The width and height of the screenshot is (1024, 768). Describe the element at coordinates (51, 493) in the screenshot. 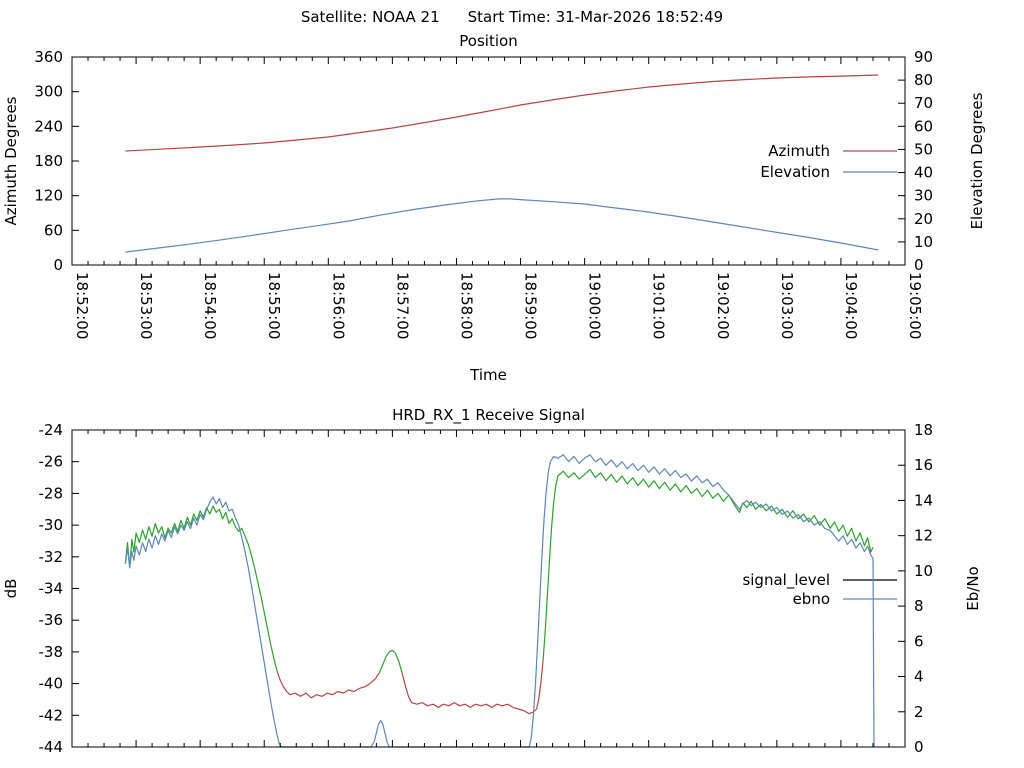

I see `svg-text: -28` at that location.